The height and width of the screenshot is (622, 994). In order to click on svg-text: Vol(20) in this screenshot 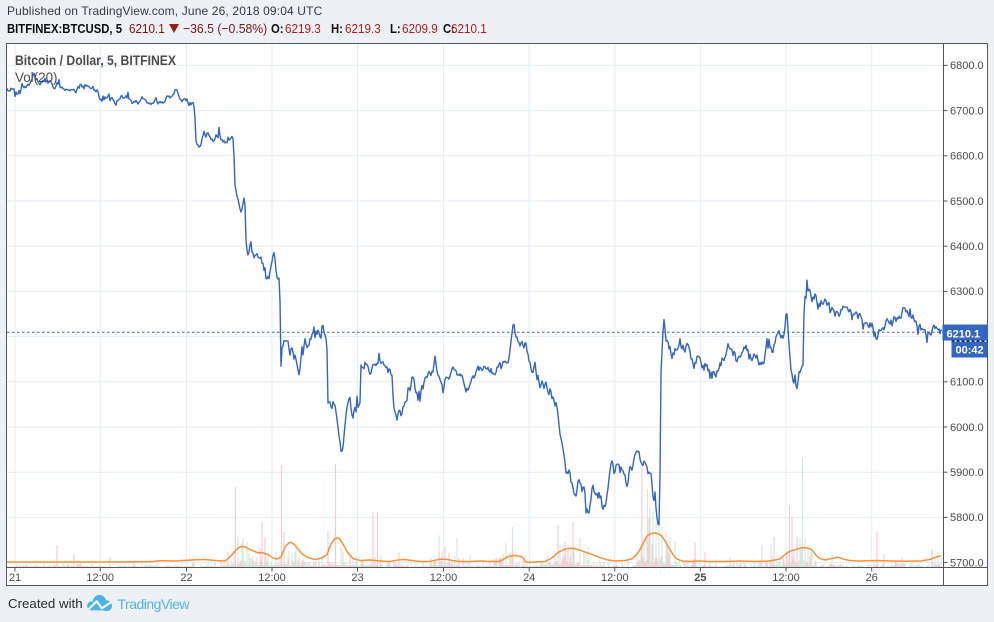, I will do `click(36, 77)`.